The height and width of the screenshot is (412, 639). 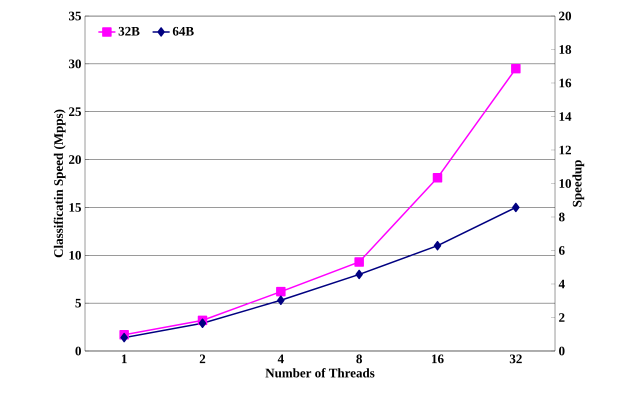 What do you see at coordinates (565, 16) in the screenshot?
I see `y2-tick-label: 20` at bounding box center [565, 16].